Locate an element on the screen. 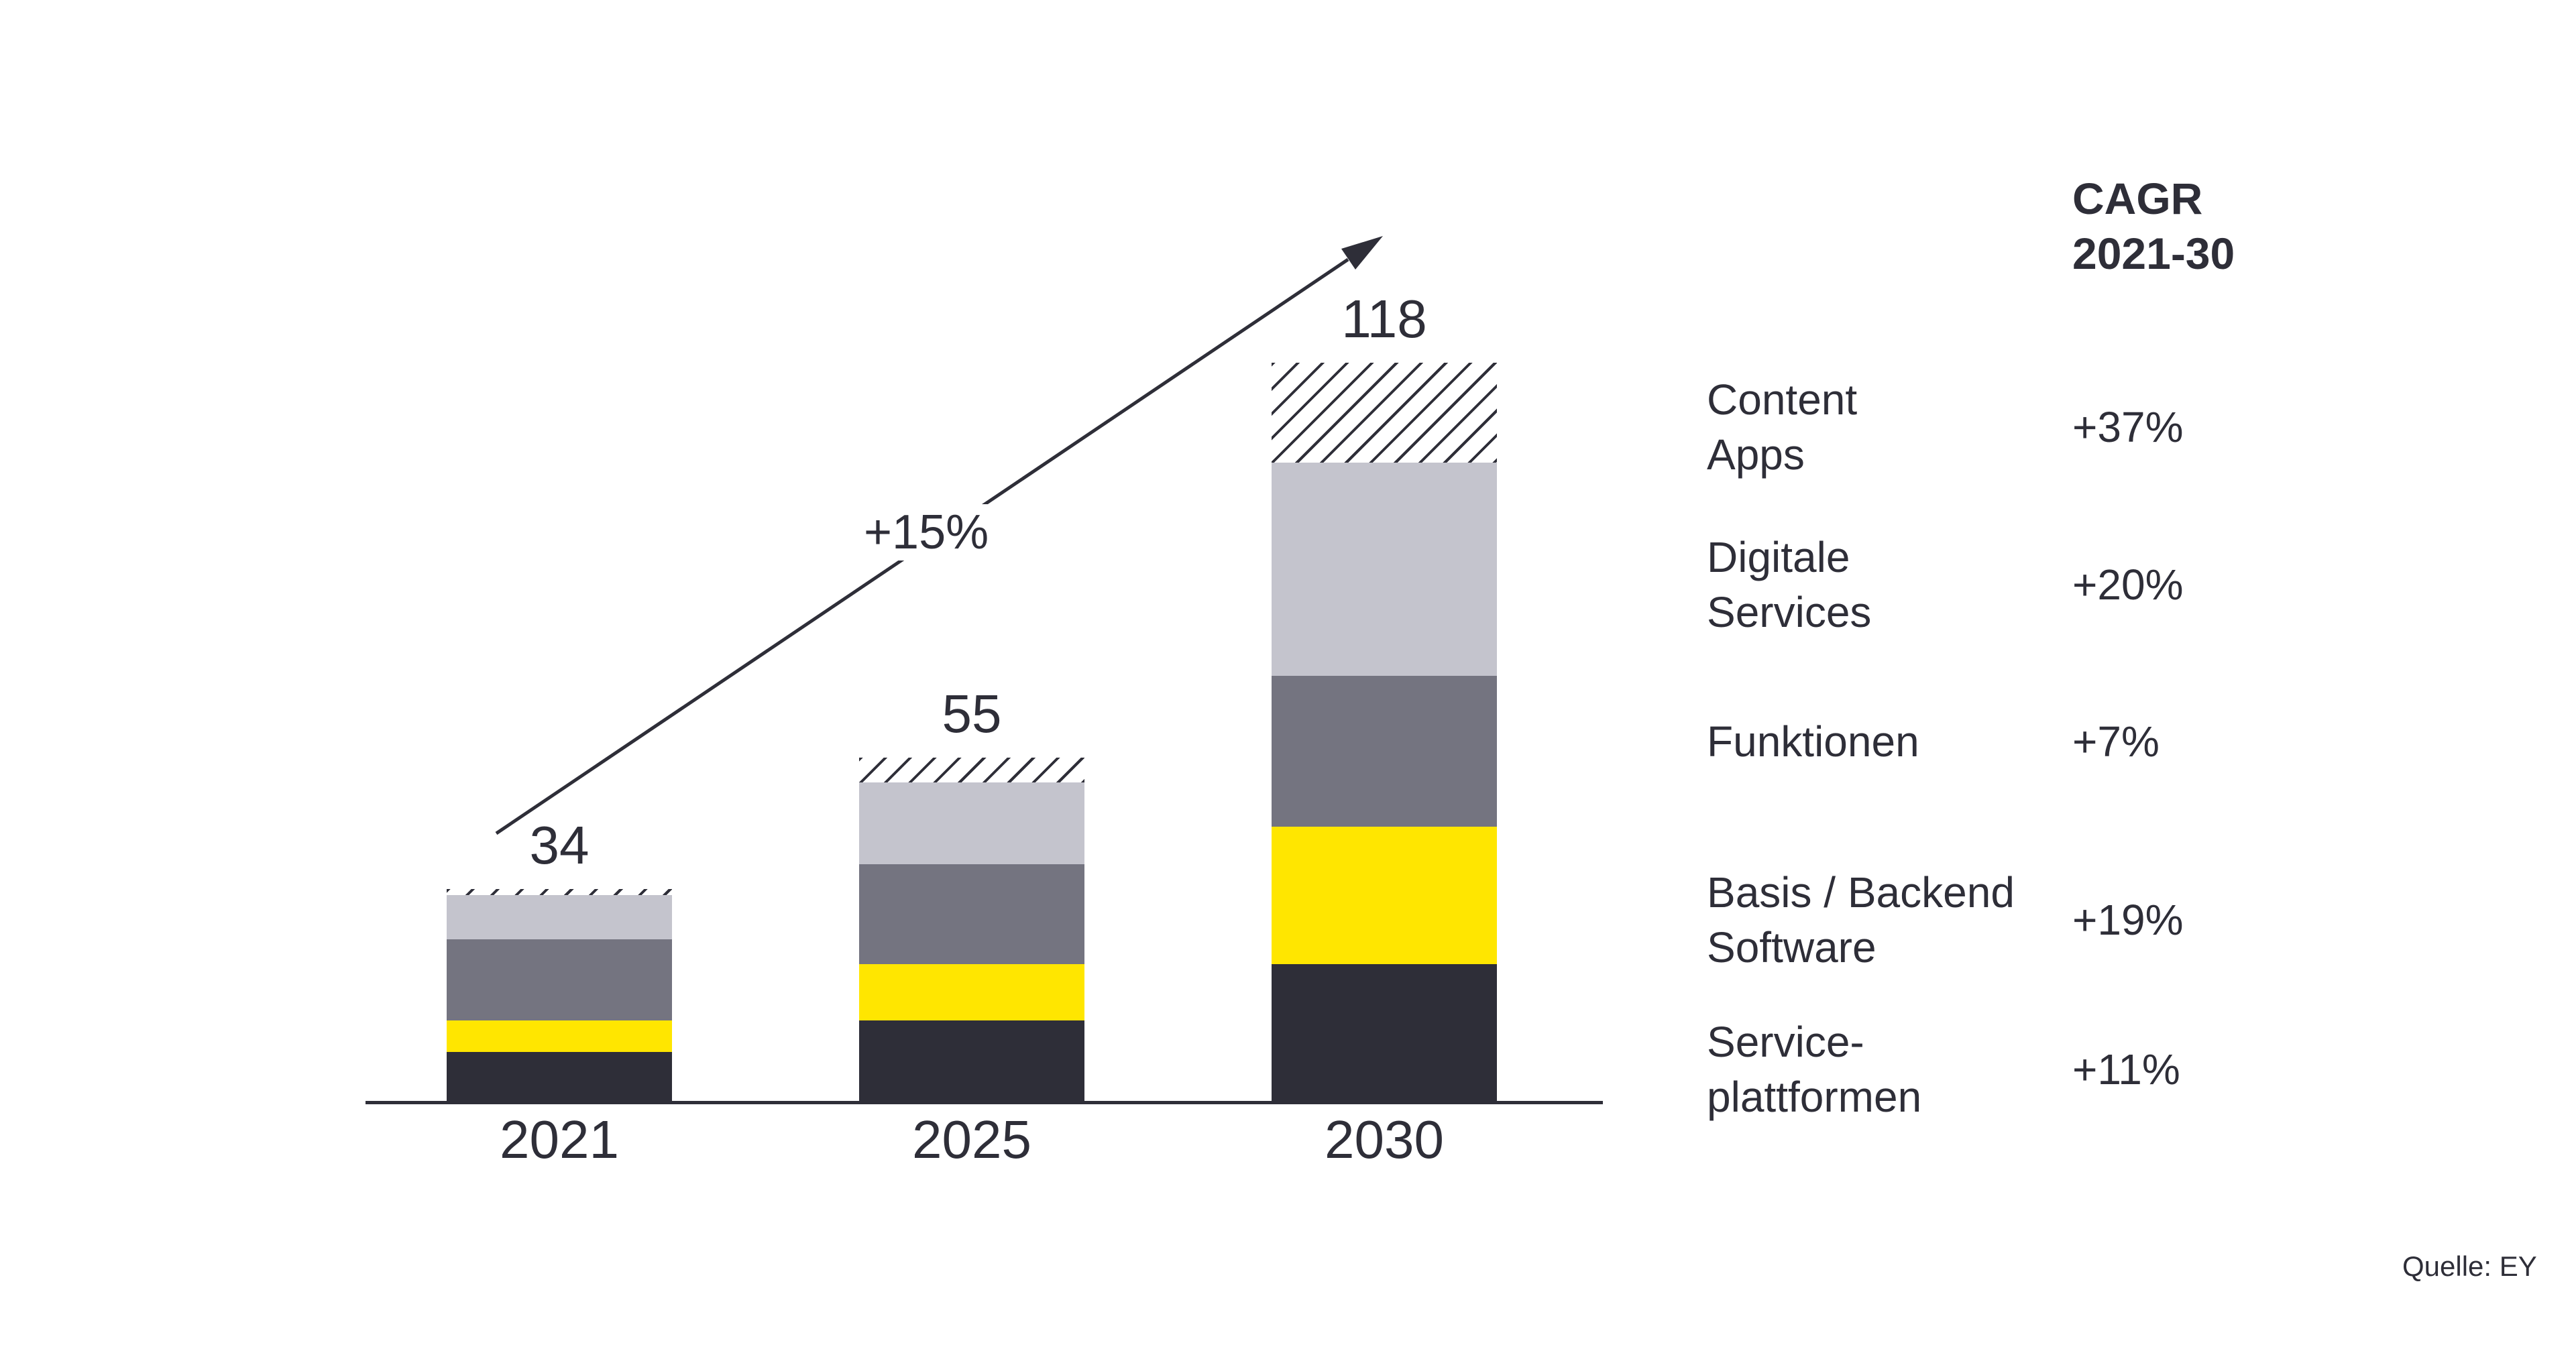 The width and height of the screenshot is (2576, 1353). legend-label: Service- plattformen is located at coordinates (1814, 1069).